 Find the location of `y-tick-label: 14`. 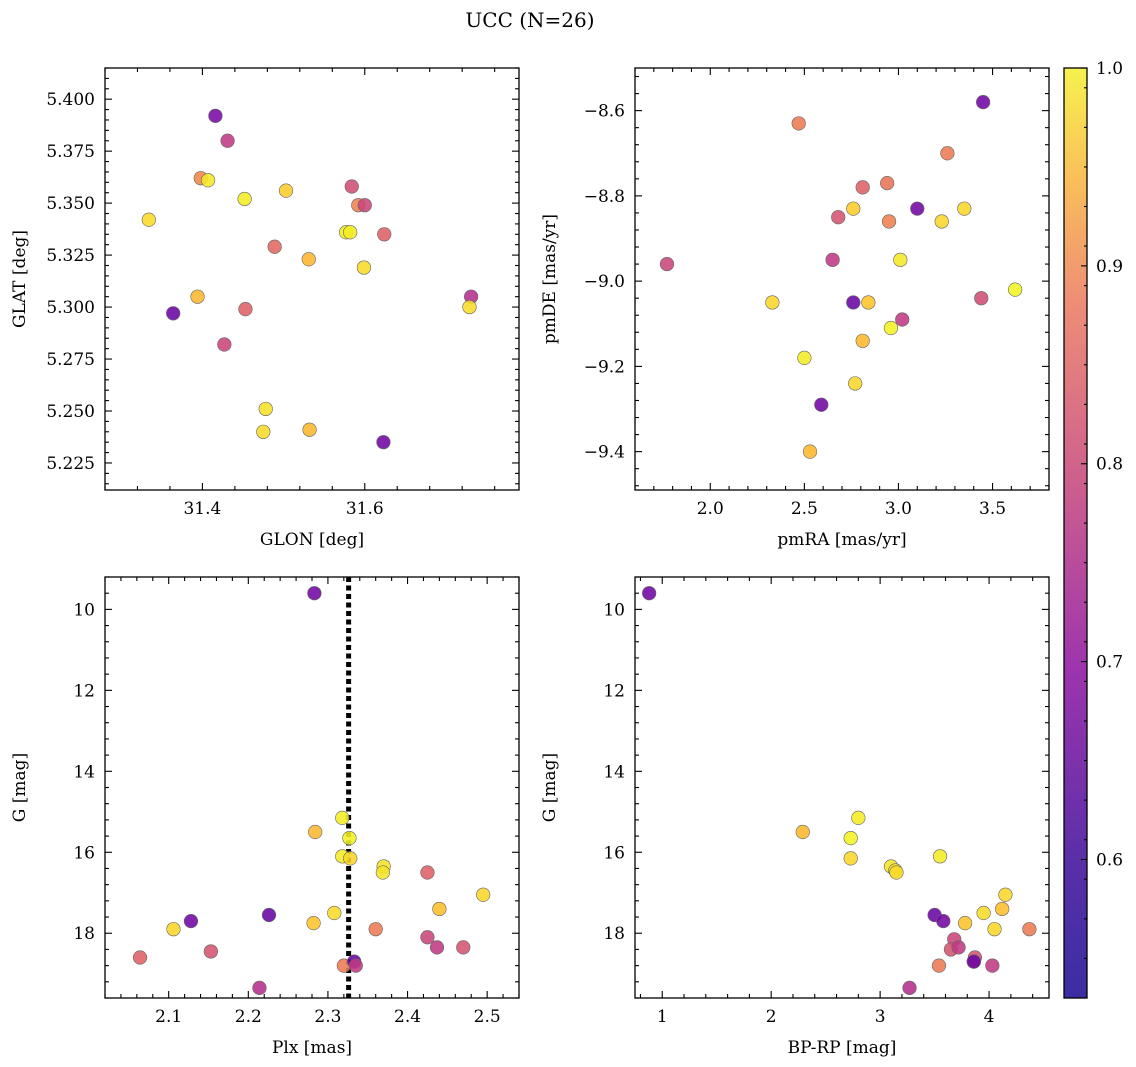

y-tick-label: 14 is located at coordinates (84, 772).